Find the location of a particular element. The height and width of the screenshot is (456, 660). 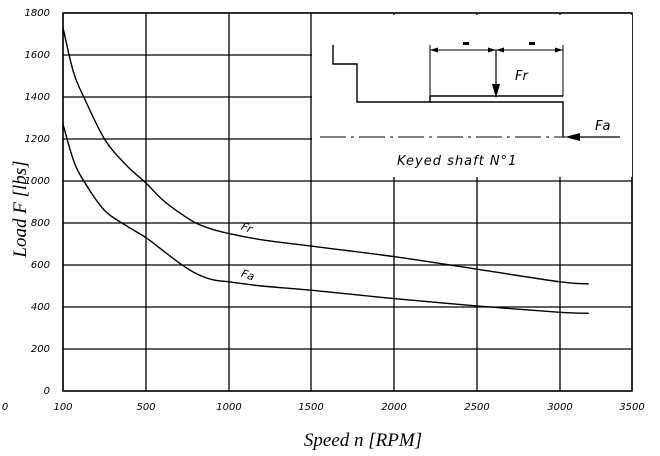

y-tick-label: 1200 is located at coordinates (37, 139).